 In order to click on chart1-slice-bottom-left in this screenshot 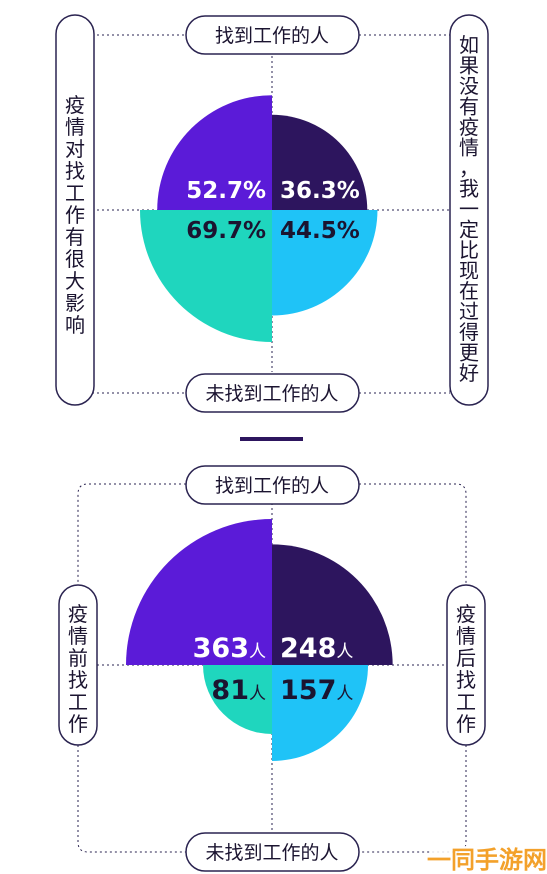, I will do `click(206, 276)`.